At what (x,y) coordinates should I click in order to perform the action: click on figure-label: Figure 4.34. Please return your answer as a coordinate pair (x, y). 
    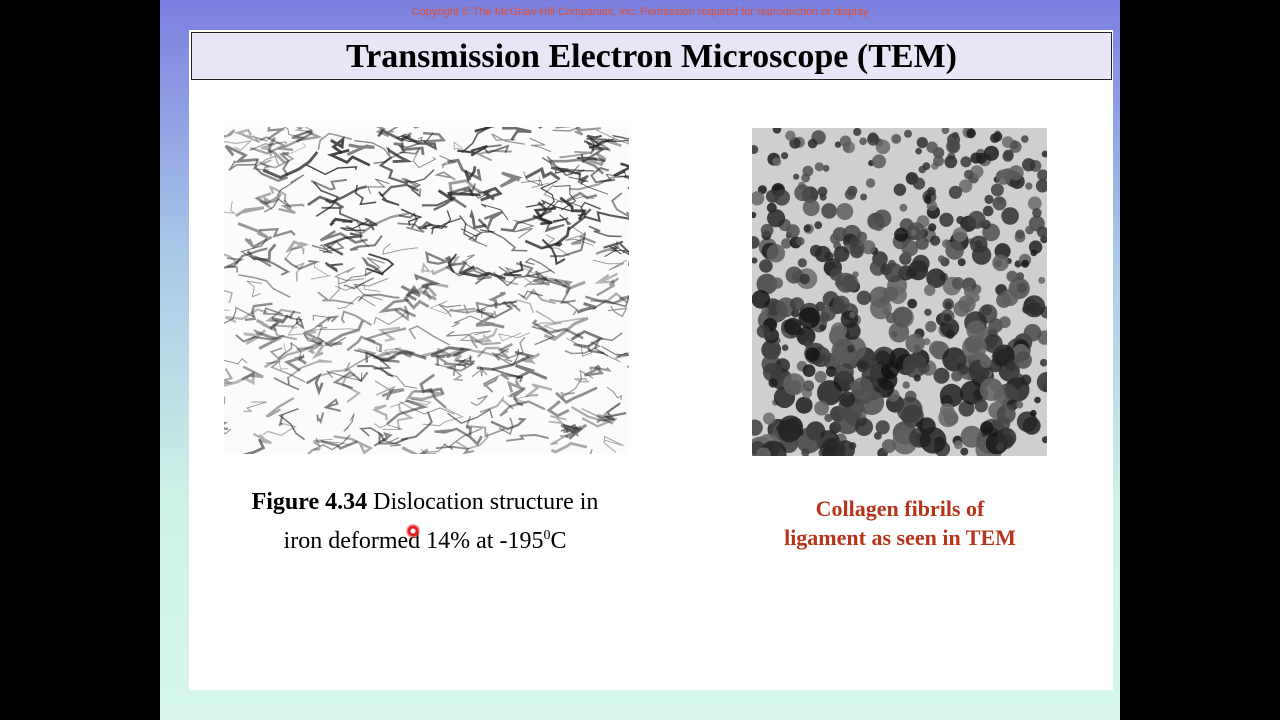
    Looking at the image, I should click on (309, 502).